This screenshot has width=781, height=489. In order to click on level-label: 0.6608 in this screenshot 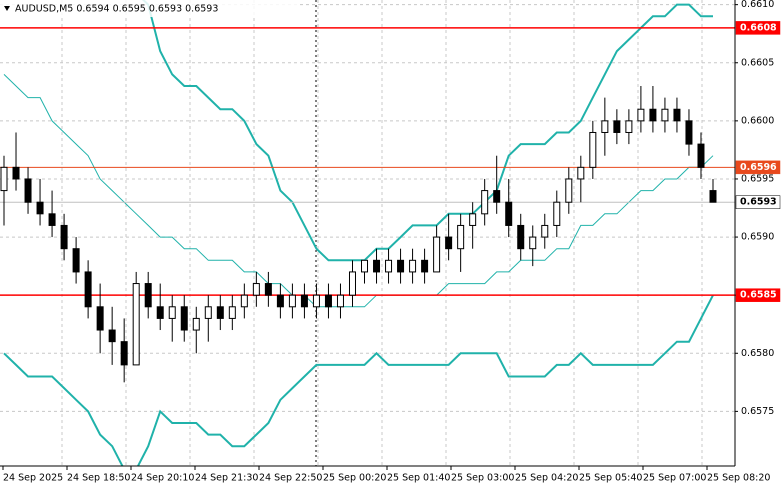, I will do `click(758, 27)`.